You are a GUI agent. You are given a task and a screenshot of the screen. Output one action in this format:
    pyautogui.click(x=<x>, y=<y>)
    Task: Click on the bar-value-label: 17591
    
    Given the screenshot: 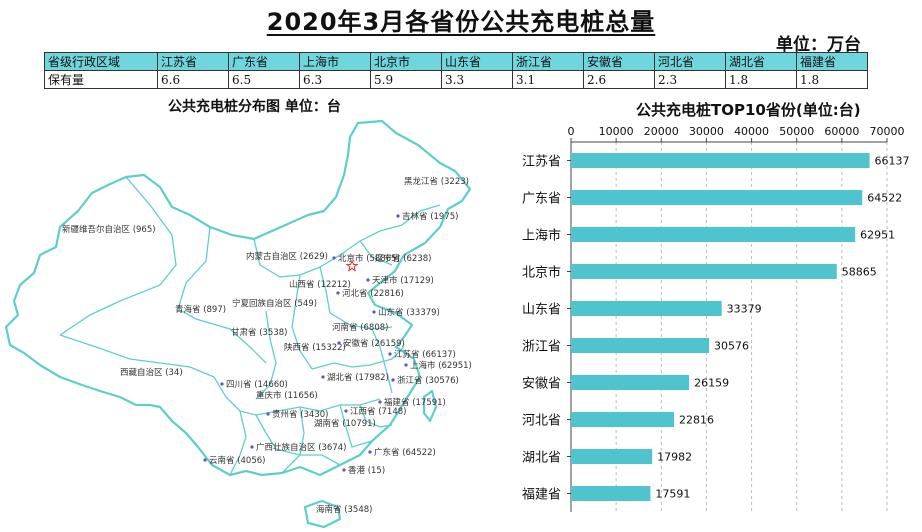 What is the action you would take?
    pyautogui.click(x=672, y=494)
    